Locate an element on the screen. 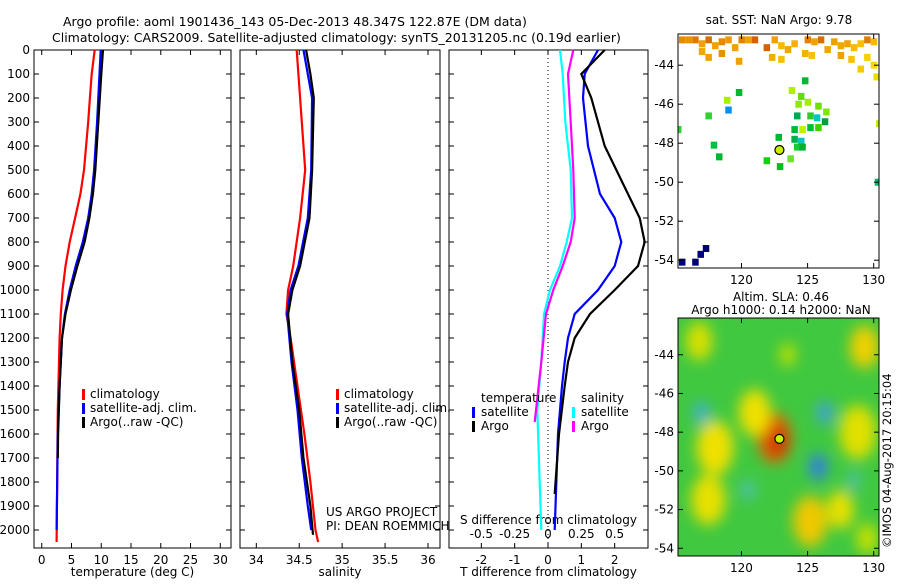 This screenshot has width=900, height=584. altim-map-title-line1: Altim. SLA: 0.46 is located at coordinates (781, 297).